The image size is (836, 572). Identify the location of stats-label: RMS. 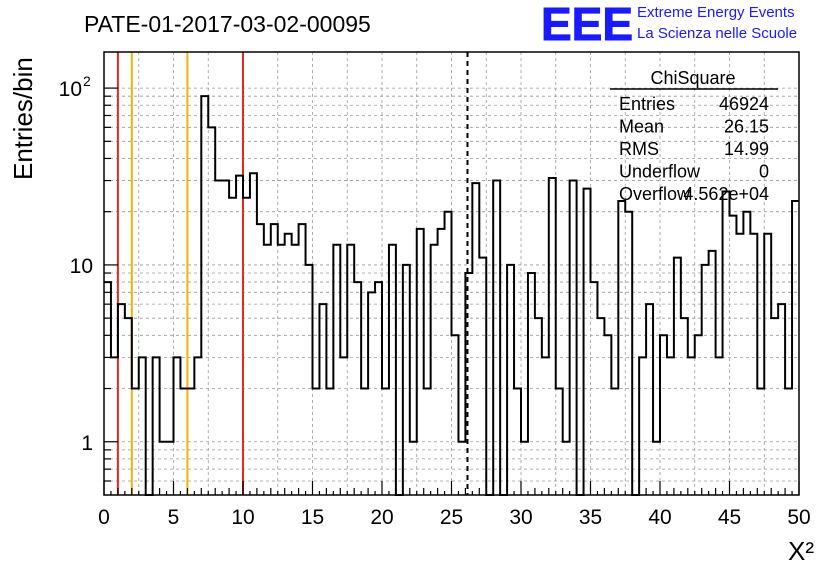
(639, 149).